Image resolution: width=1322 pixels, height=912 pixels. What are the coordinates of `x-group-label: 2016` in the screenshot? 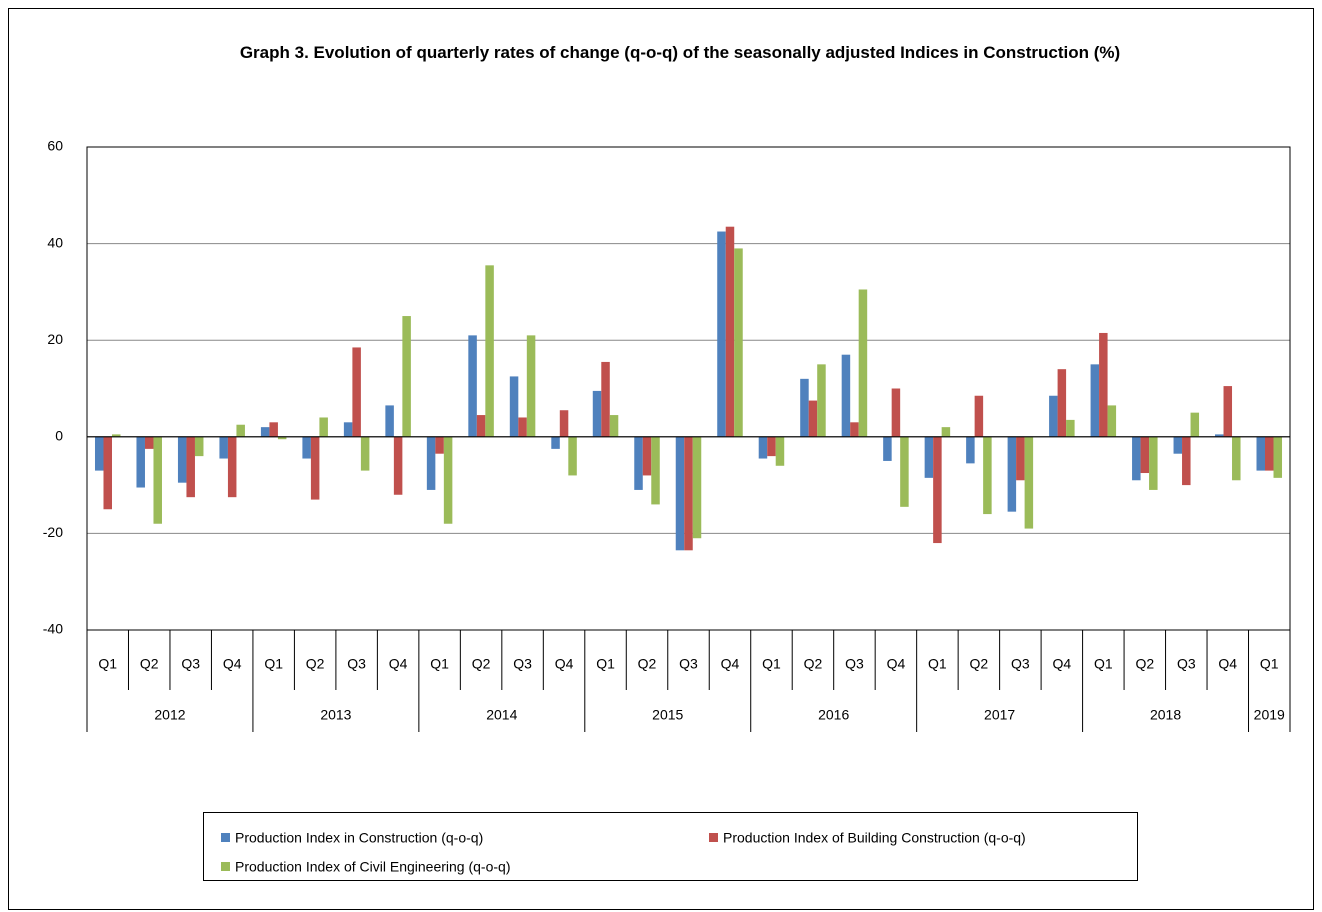 It's located at (833, 715).